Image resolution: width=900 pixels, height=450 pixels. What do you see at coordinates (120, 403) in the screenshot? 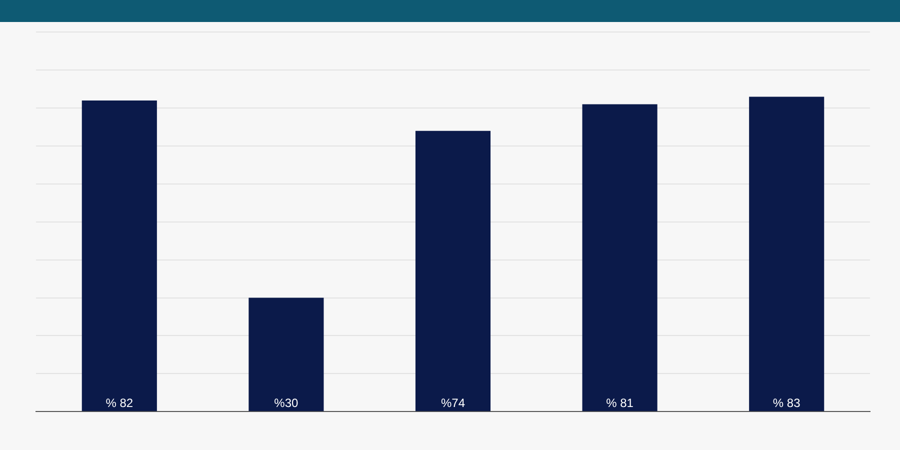
I see `data-label: % 82` at bounding box center [120, 403].